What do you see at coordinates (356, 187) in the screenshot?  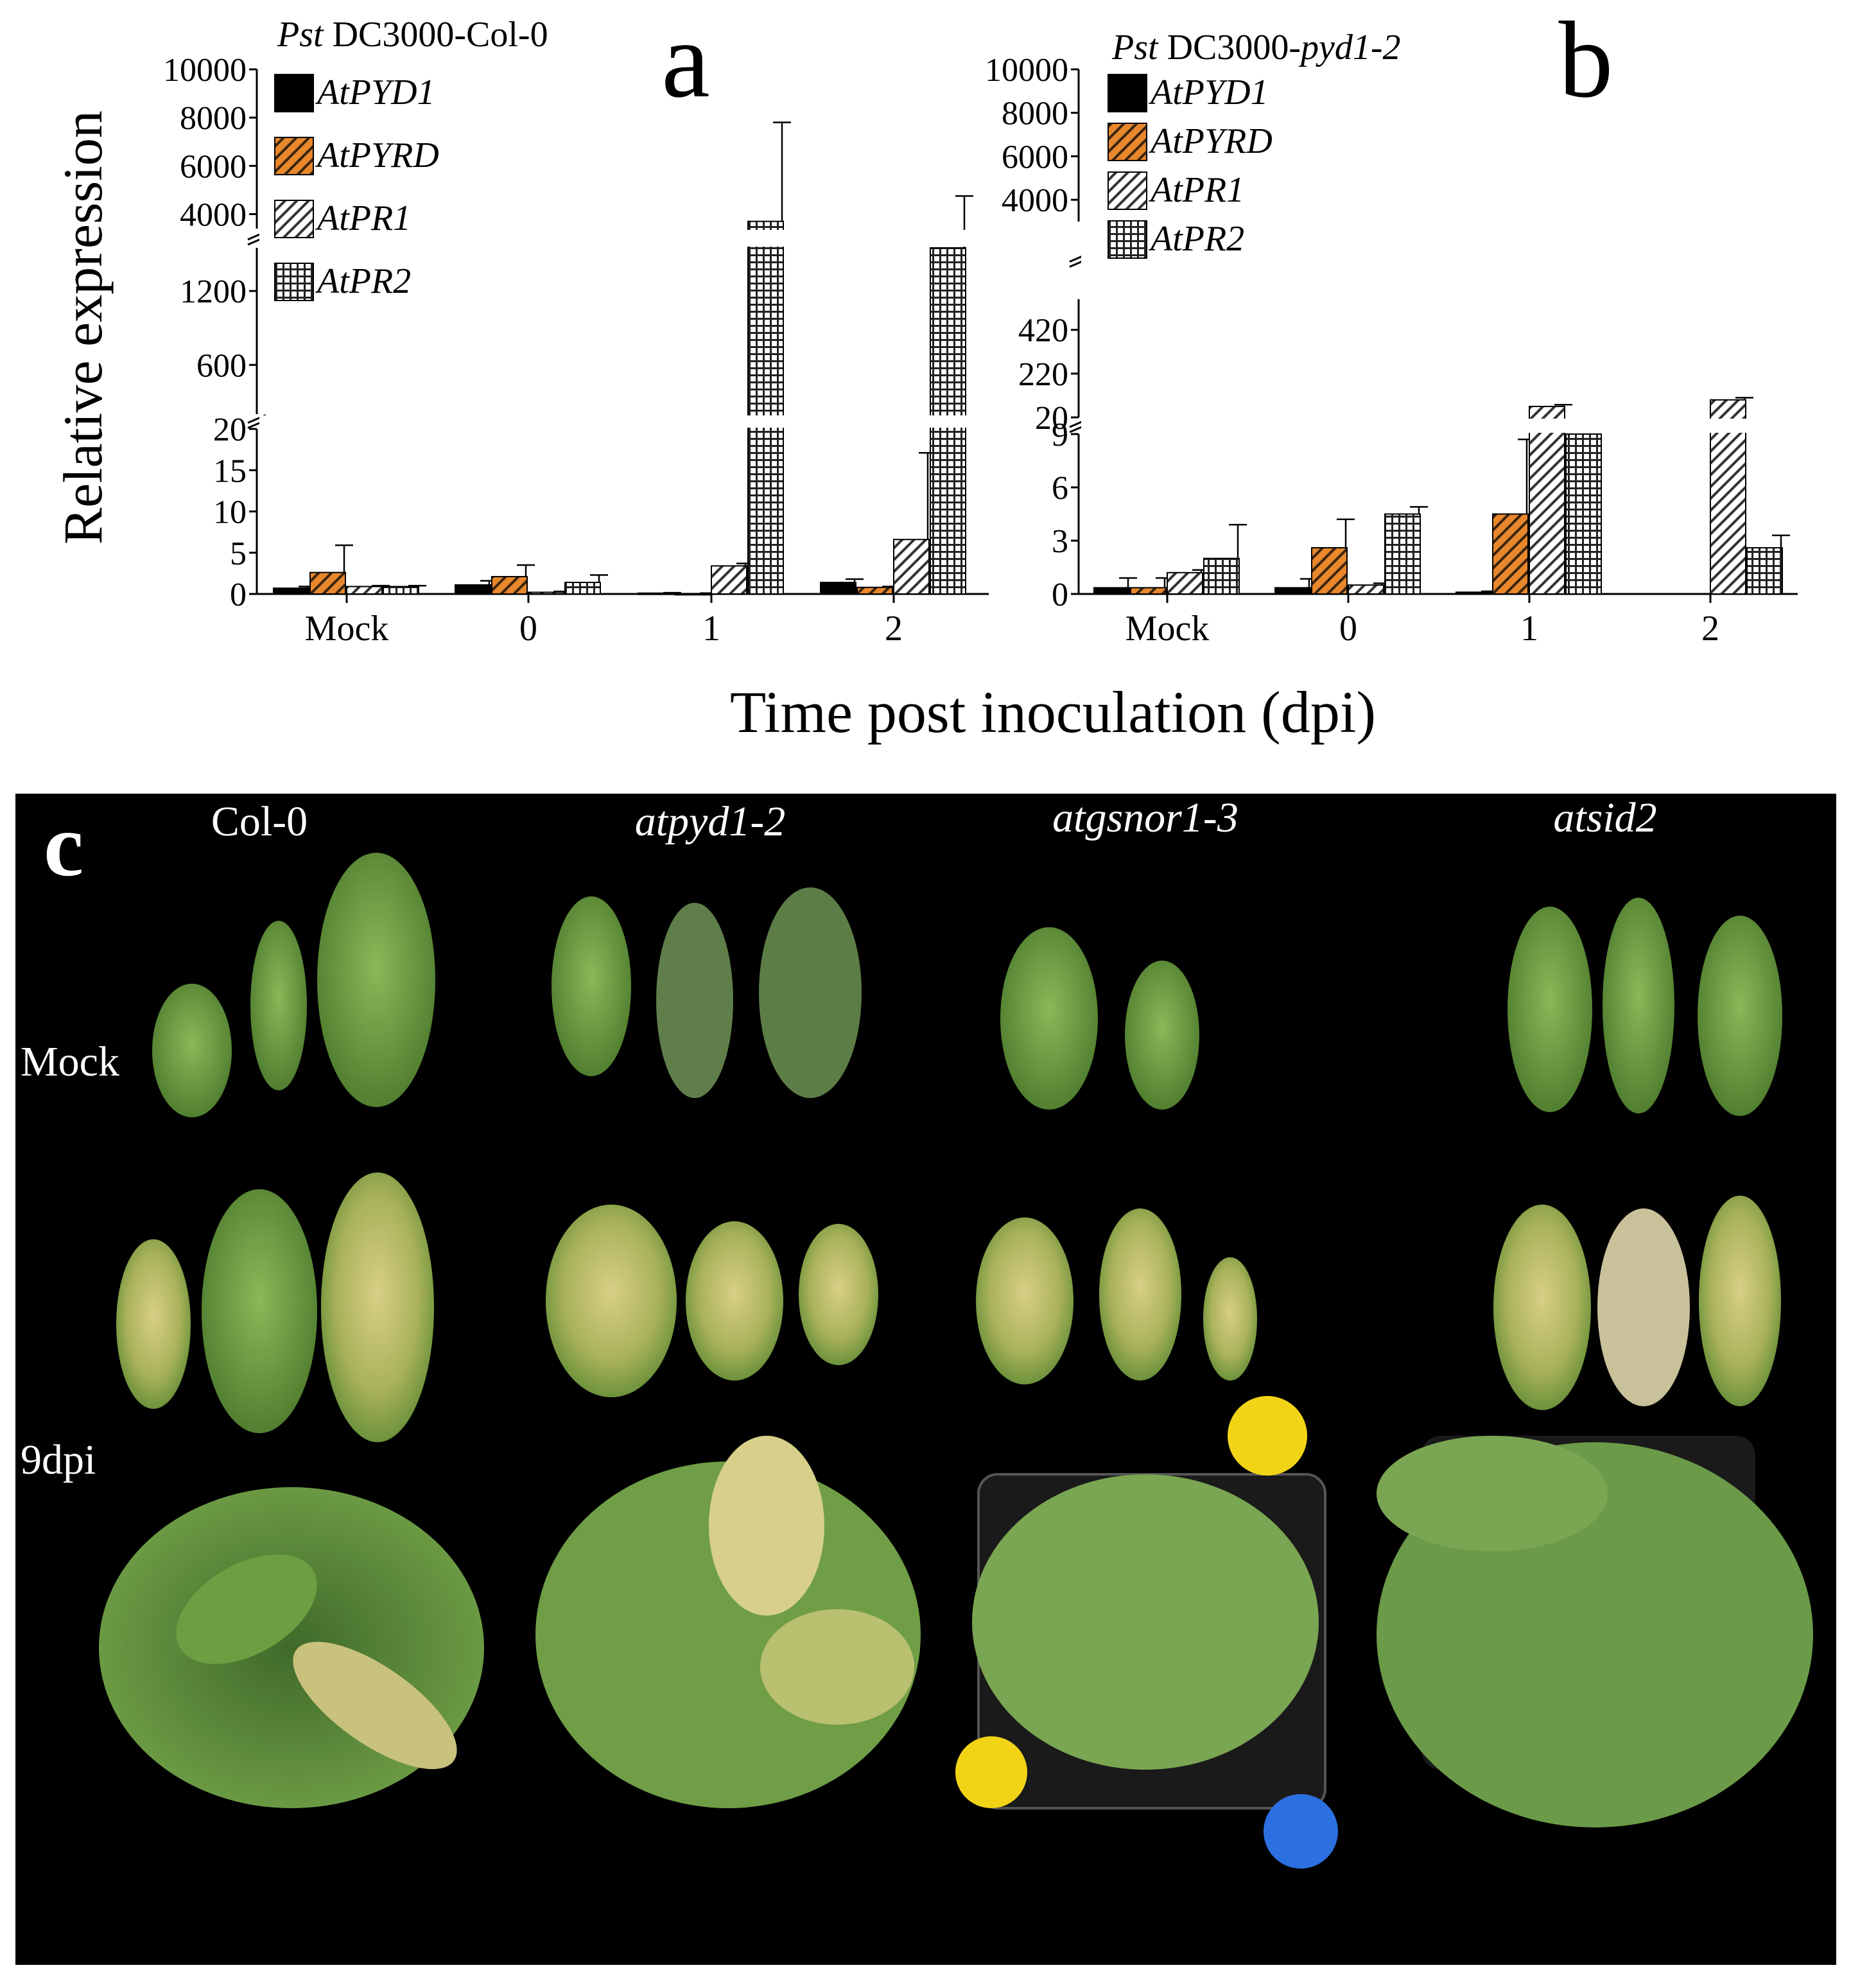 I see `legend-a: AtPYD1 AtPYRD AtPR1 AtPR2` at bounding box center [356, 187].